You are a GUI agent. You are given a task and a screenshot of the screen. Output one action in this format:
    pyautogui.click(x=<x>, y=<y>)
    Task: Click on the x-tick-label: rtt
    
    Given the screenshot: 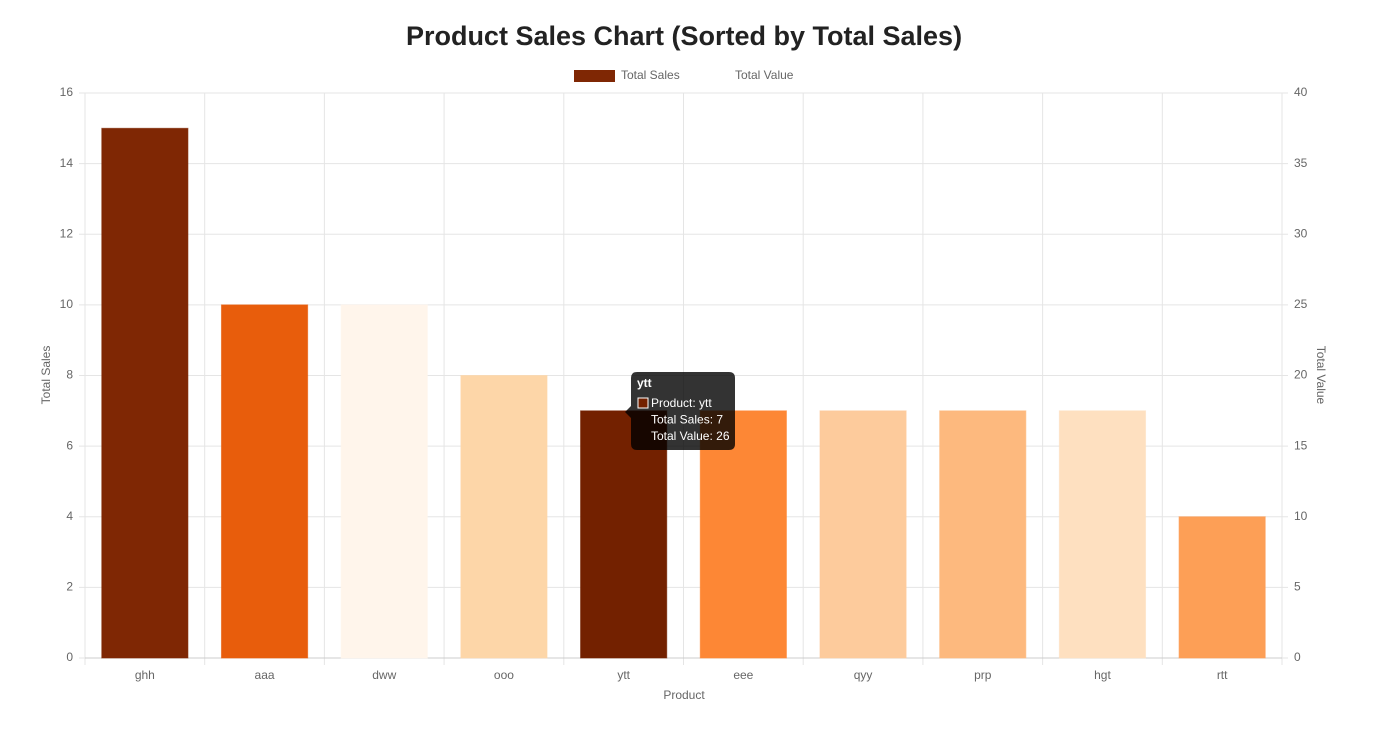 What is the action you would take?
    pyautogui.click(x=1222, y=675)
    